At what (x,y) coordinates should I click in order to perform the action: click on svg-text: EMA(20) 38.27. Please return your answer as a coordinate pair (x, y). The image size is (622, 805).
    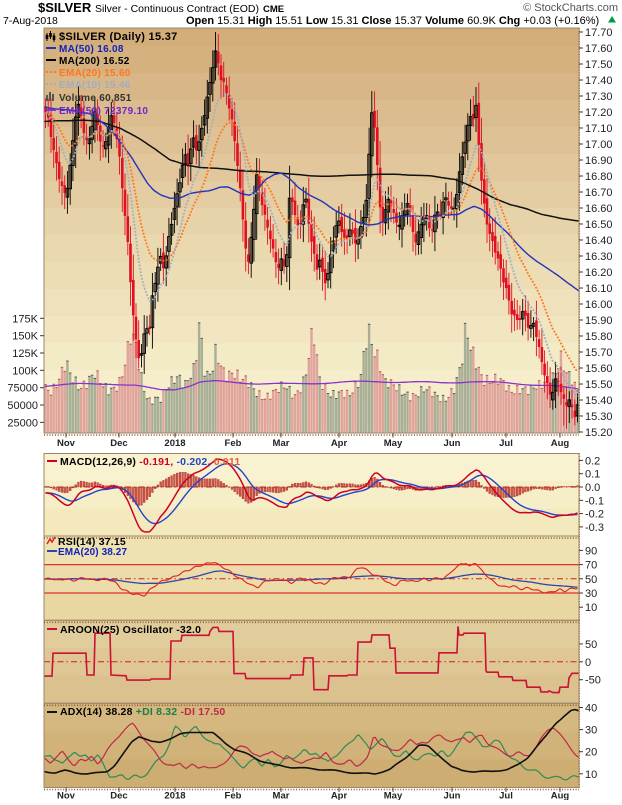
    Looking at the image, I should click on (92, 552).